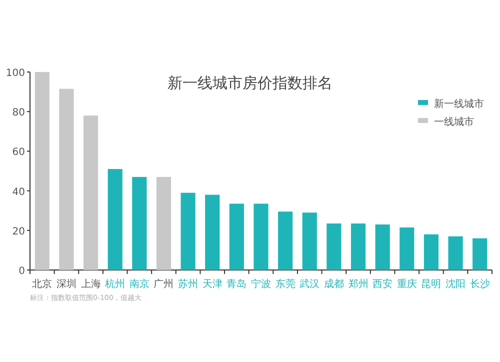 This screenshot has width=500, height=362. I want to click on y-tick-label: 80, so click(18, 113).